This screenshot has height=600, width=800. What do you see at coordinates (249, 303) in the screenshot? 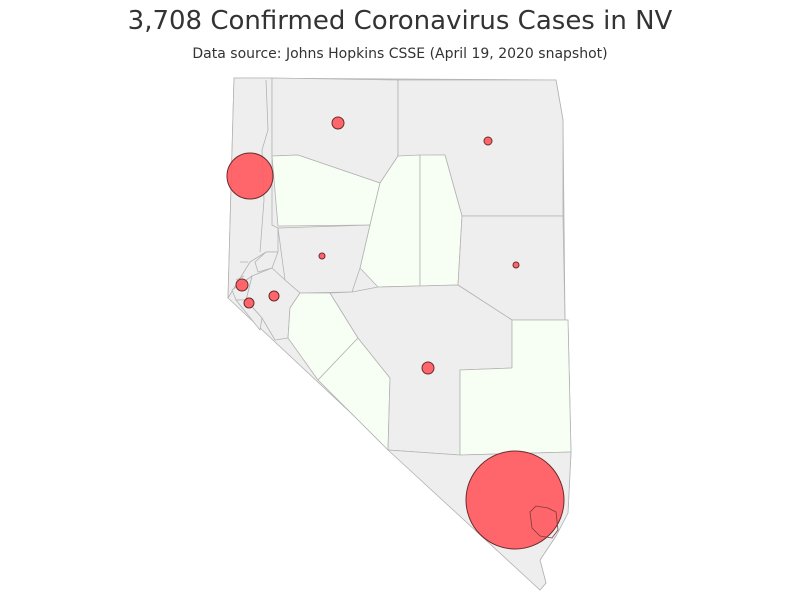
I see `bubble-douglas` at bounding box center [249, 303].